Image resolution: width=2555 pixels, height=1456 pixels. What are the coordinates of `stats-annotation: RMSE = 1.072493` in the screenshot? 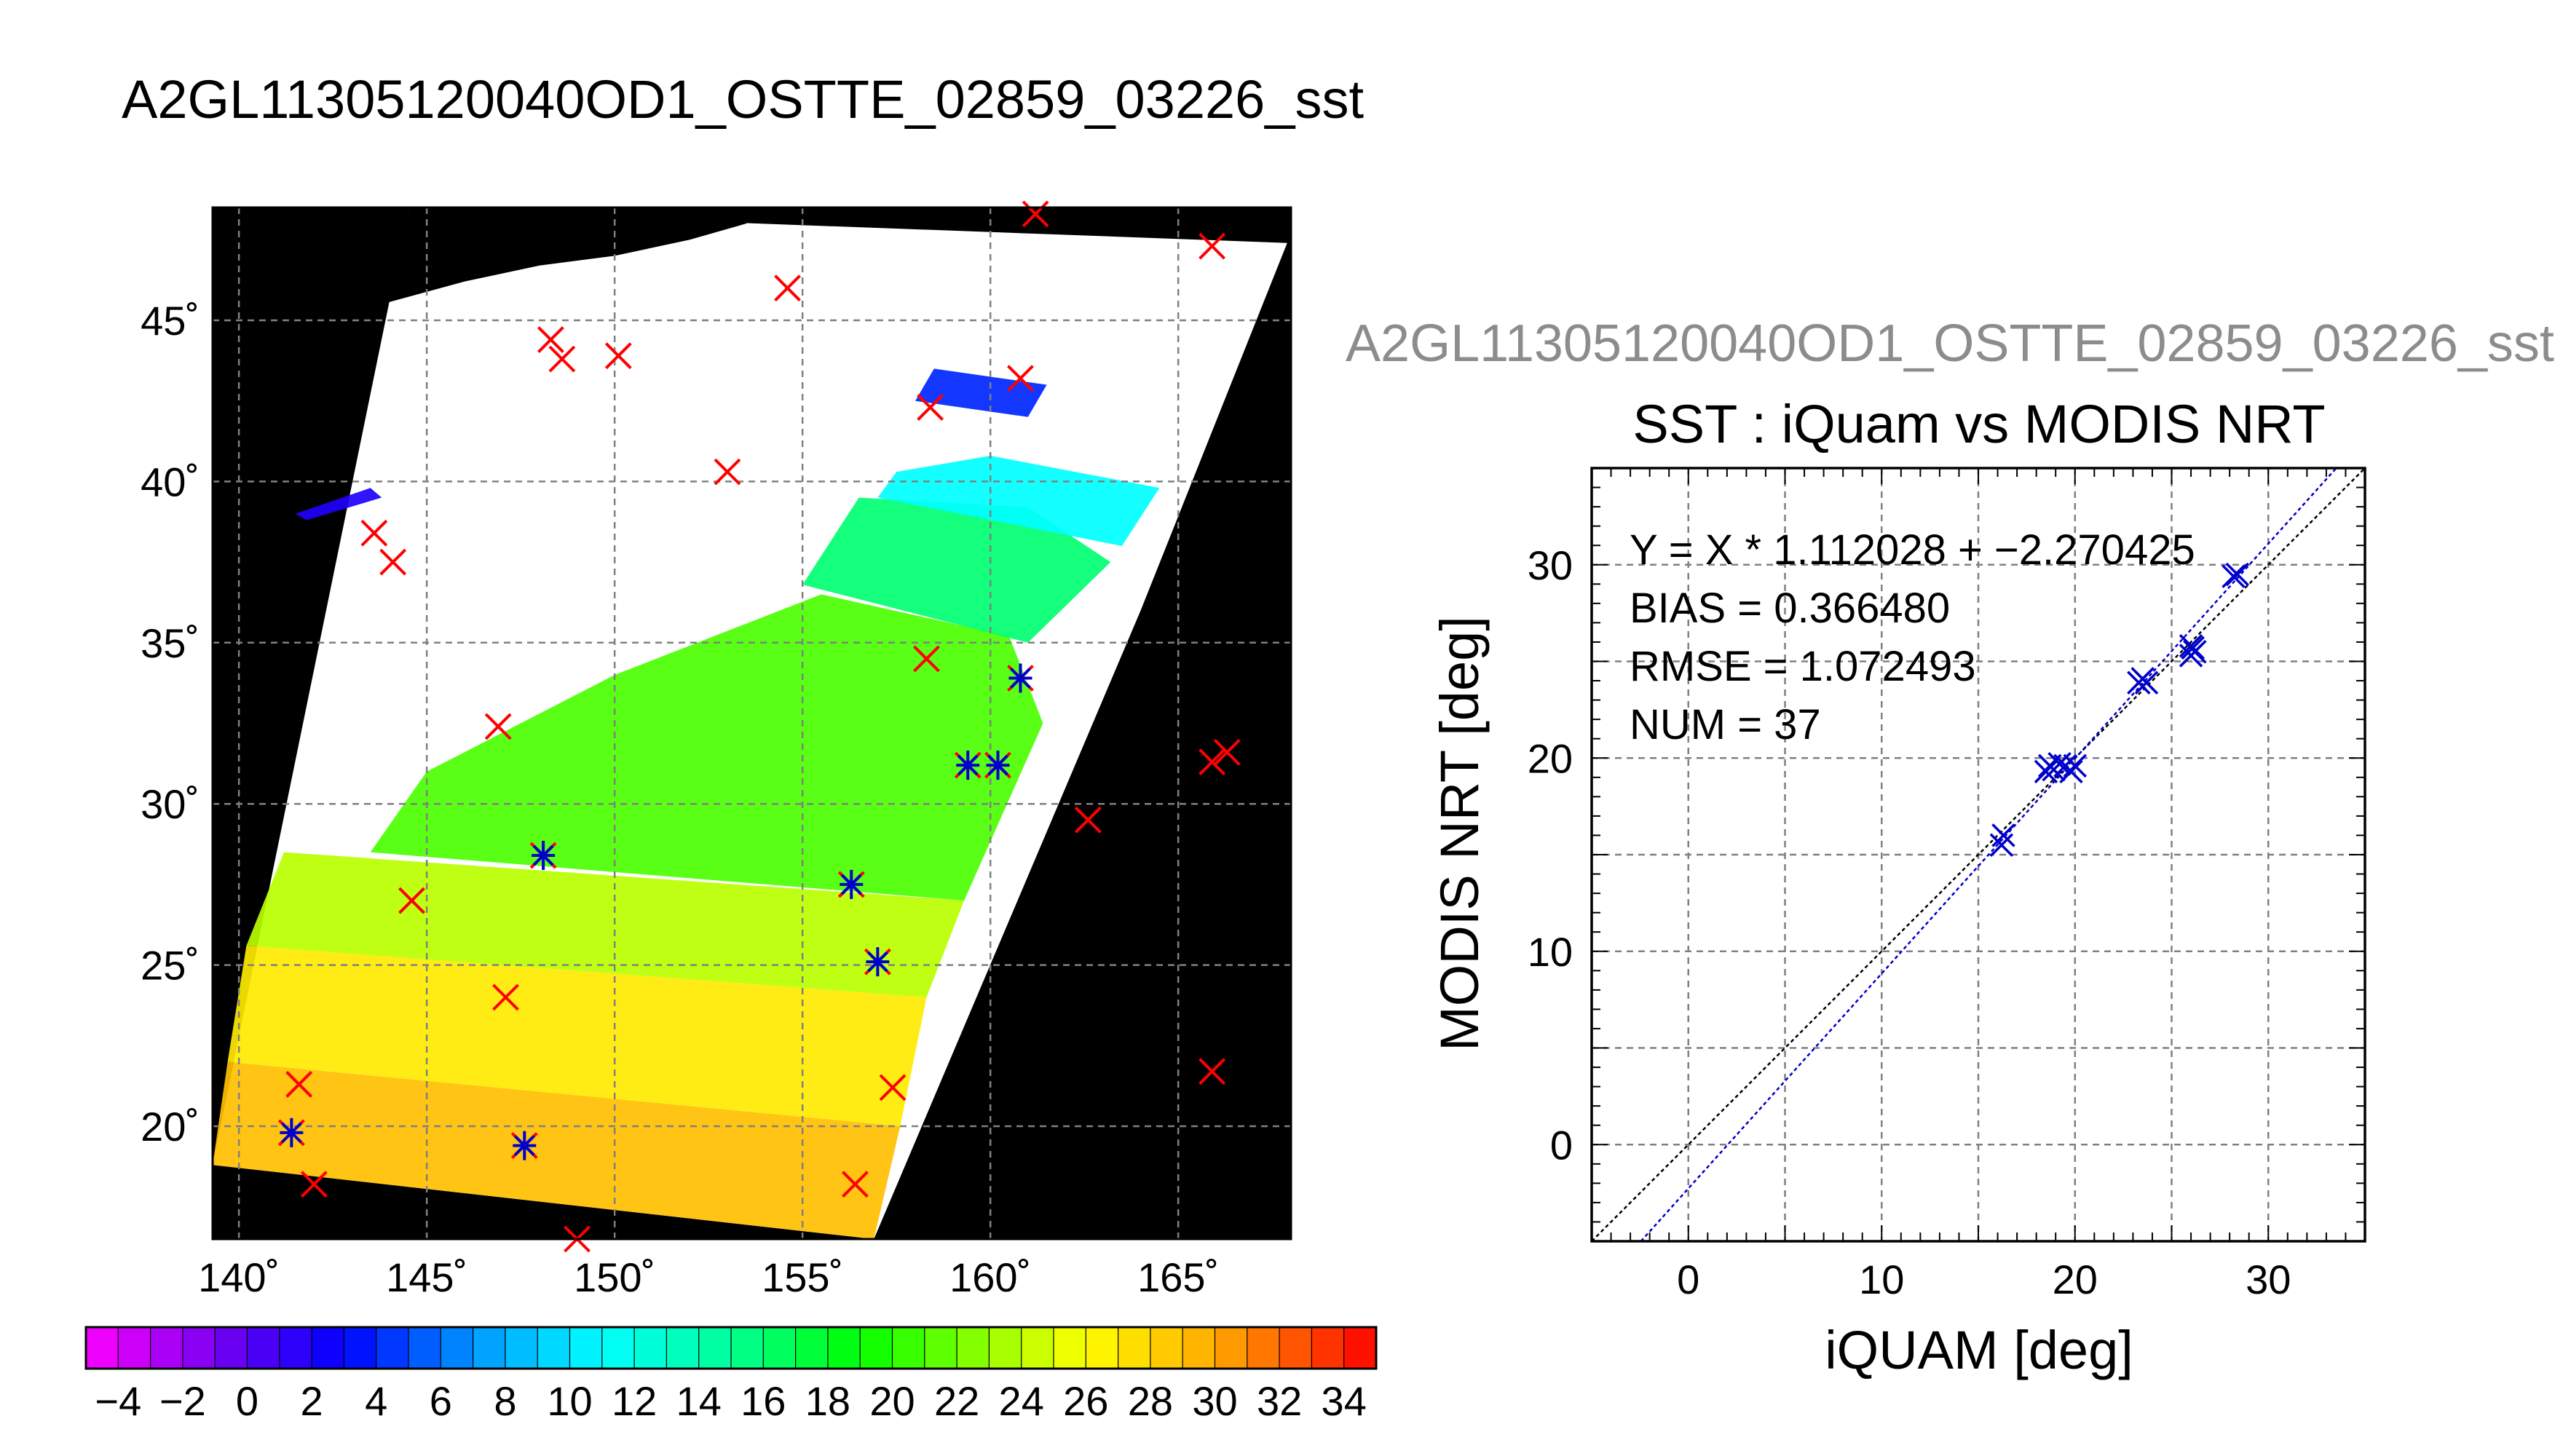 It's located at (1803, 666).